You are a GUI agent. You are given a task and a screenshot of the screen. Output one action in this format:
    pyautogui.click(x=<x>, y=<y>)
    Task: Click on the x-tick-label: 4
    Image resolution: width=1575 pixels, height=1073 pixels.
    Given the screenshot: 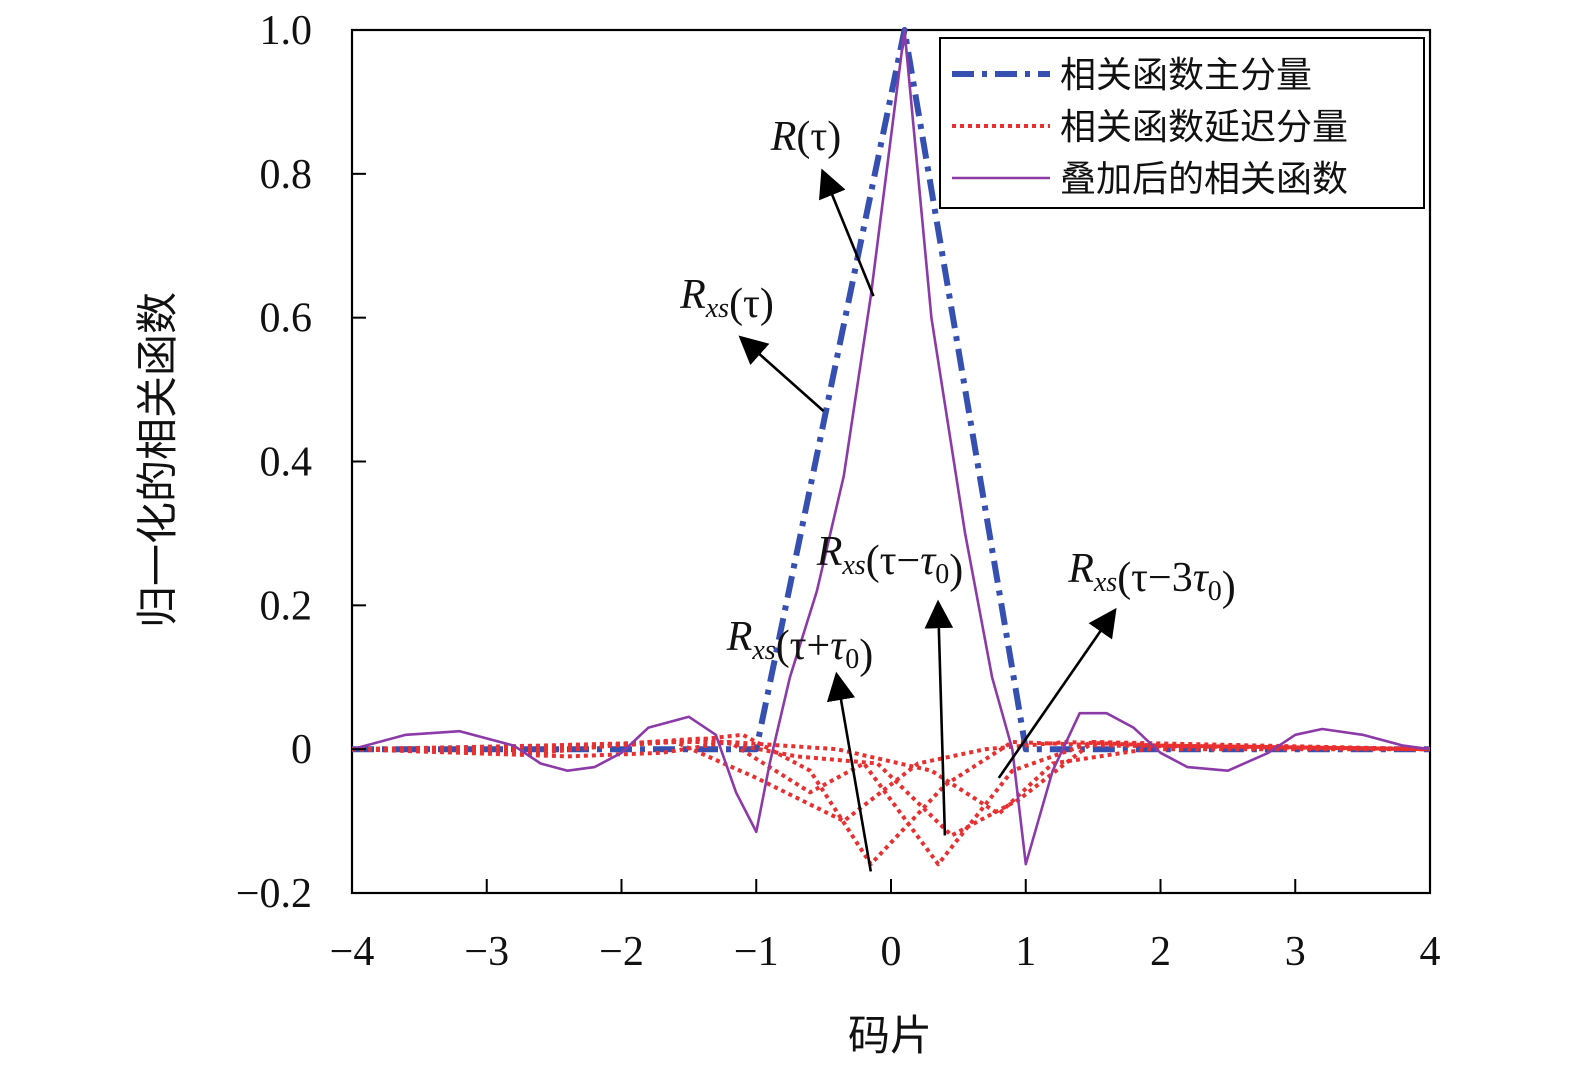 What is the action you would take?
    pyautogui.click(x=1430, y=952)
    